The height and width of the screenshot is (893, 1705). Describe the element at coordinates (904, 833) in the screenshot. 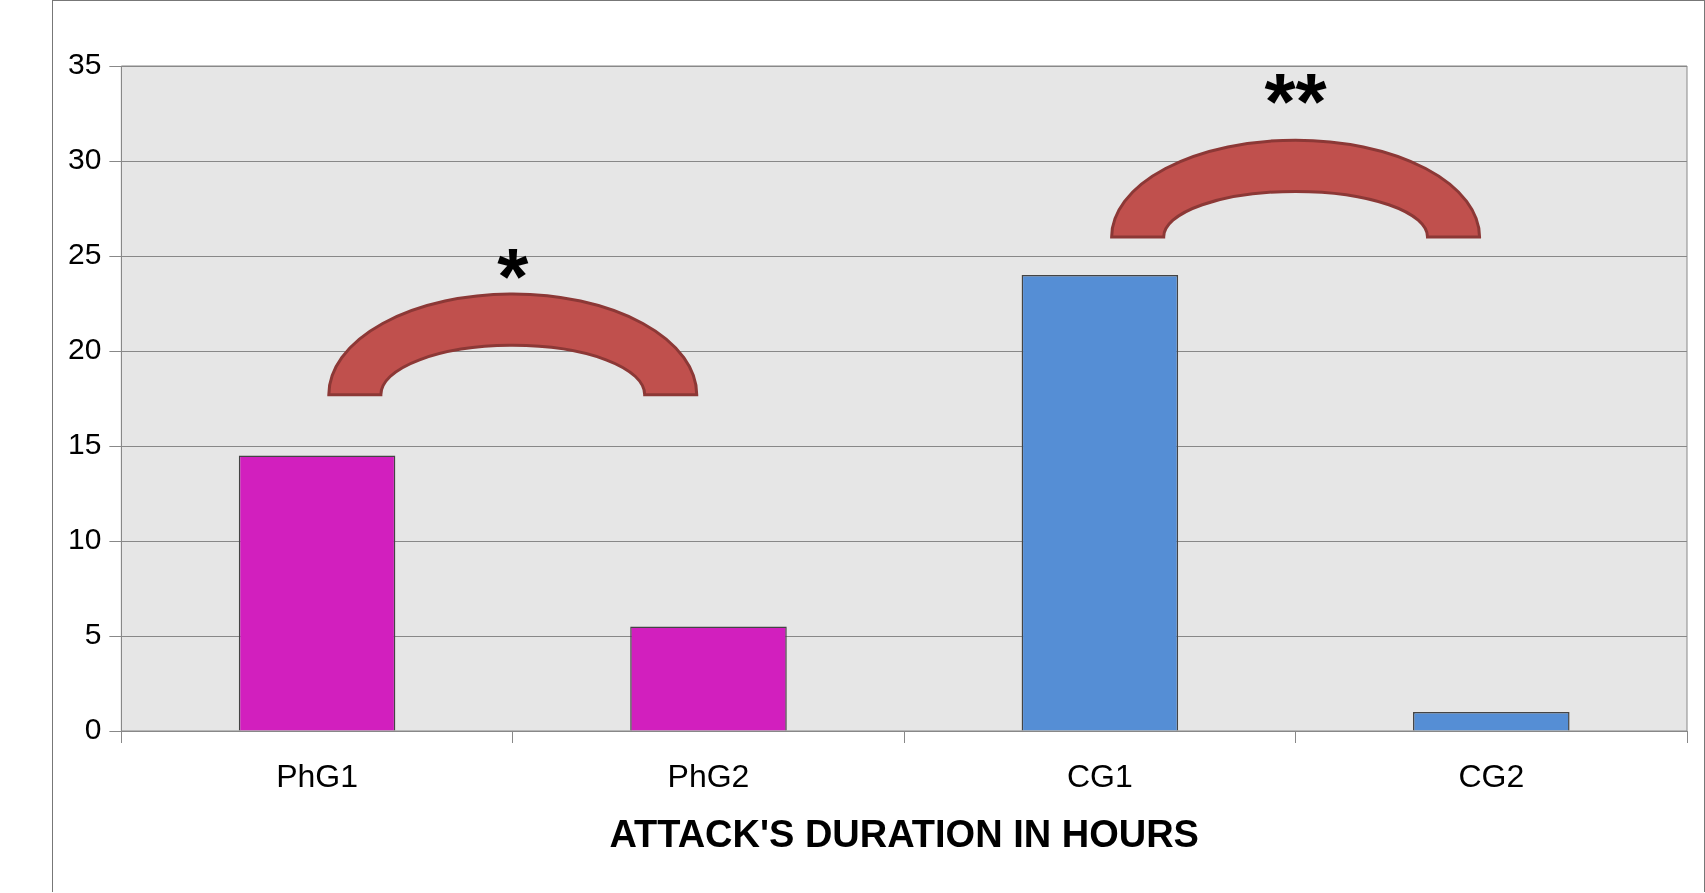

I see `x-axis-title: ATTACK'S DURATION IN HOURS` at that location.